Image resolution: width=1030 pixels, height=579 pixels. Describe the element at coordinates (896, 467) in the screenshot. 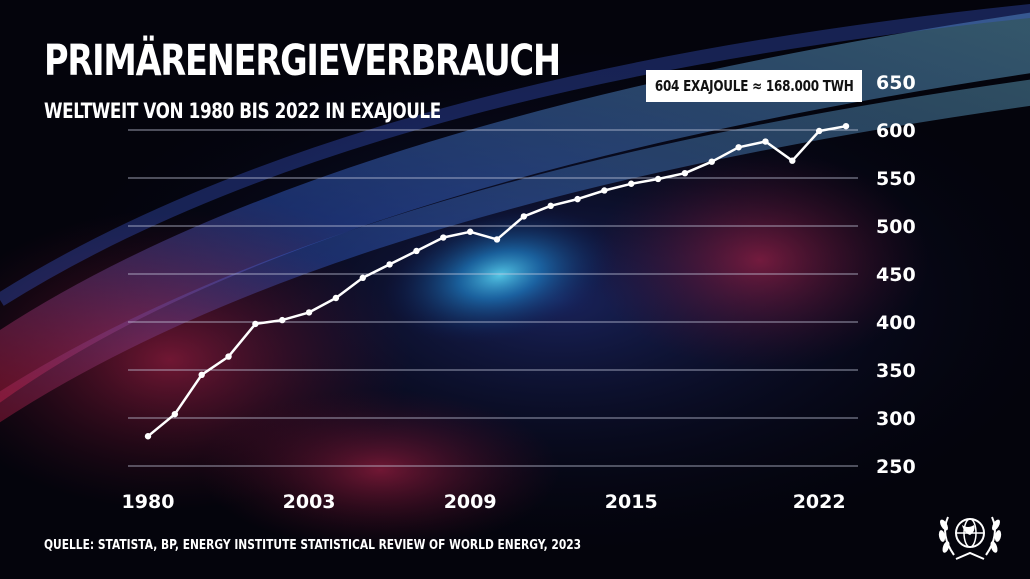

I see `y-tick-label: 250` at that location.